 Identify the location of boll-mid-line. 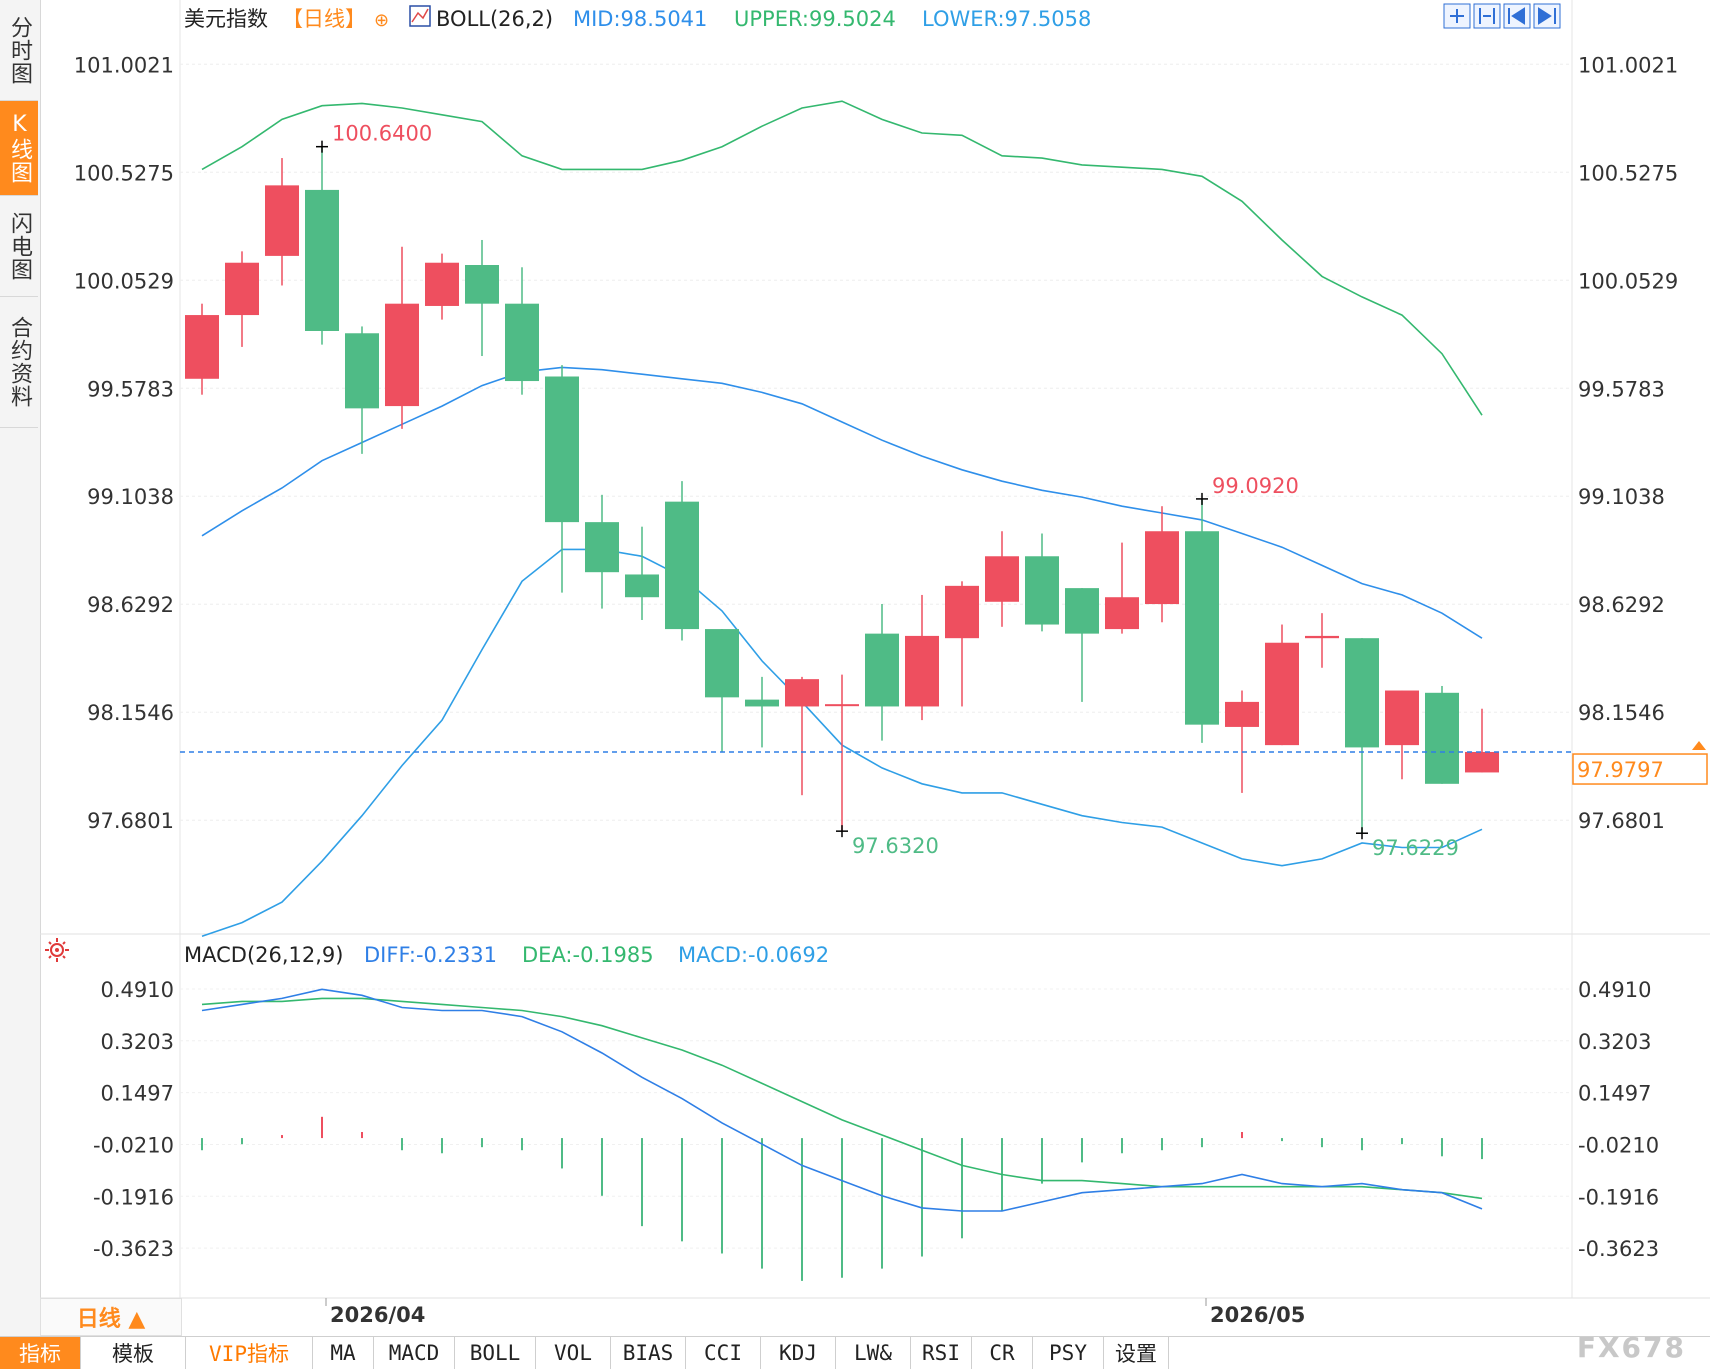
(842, 502).